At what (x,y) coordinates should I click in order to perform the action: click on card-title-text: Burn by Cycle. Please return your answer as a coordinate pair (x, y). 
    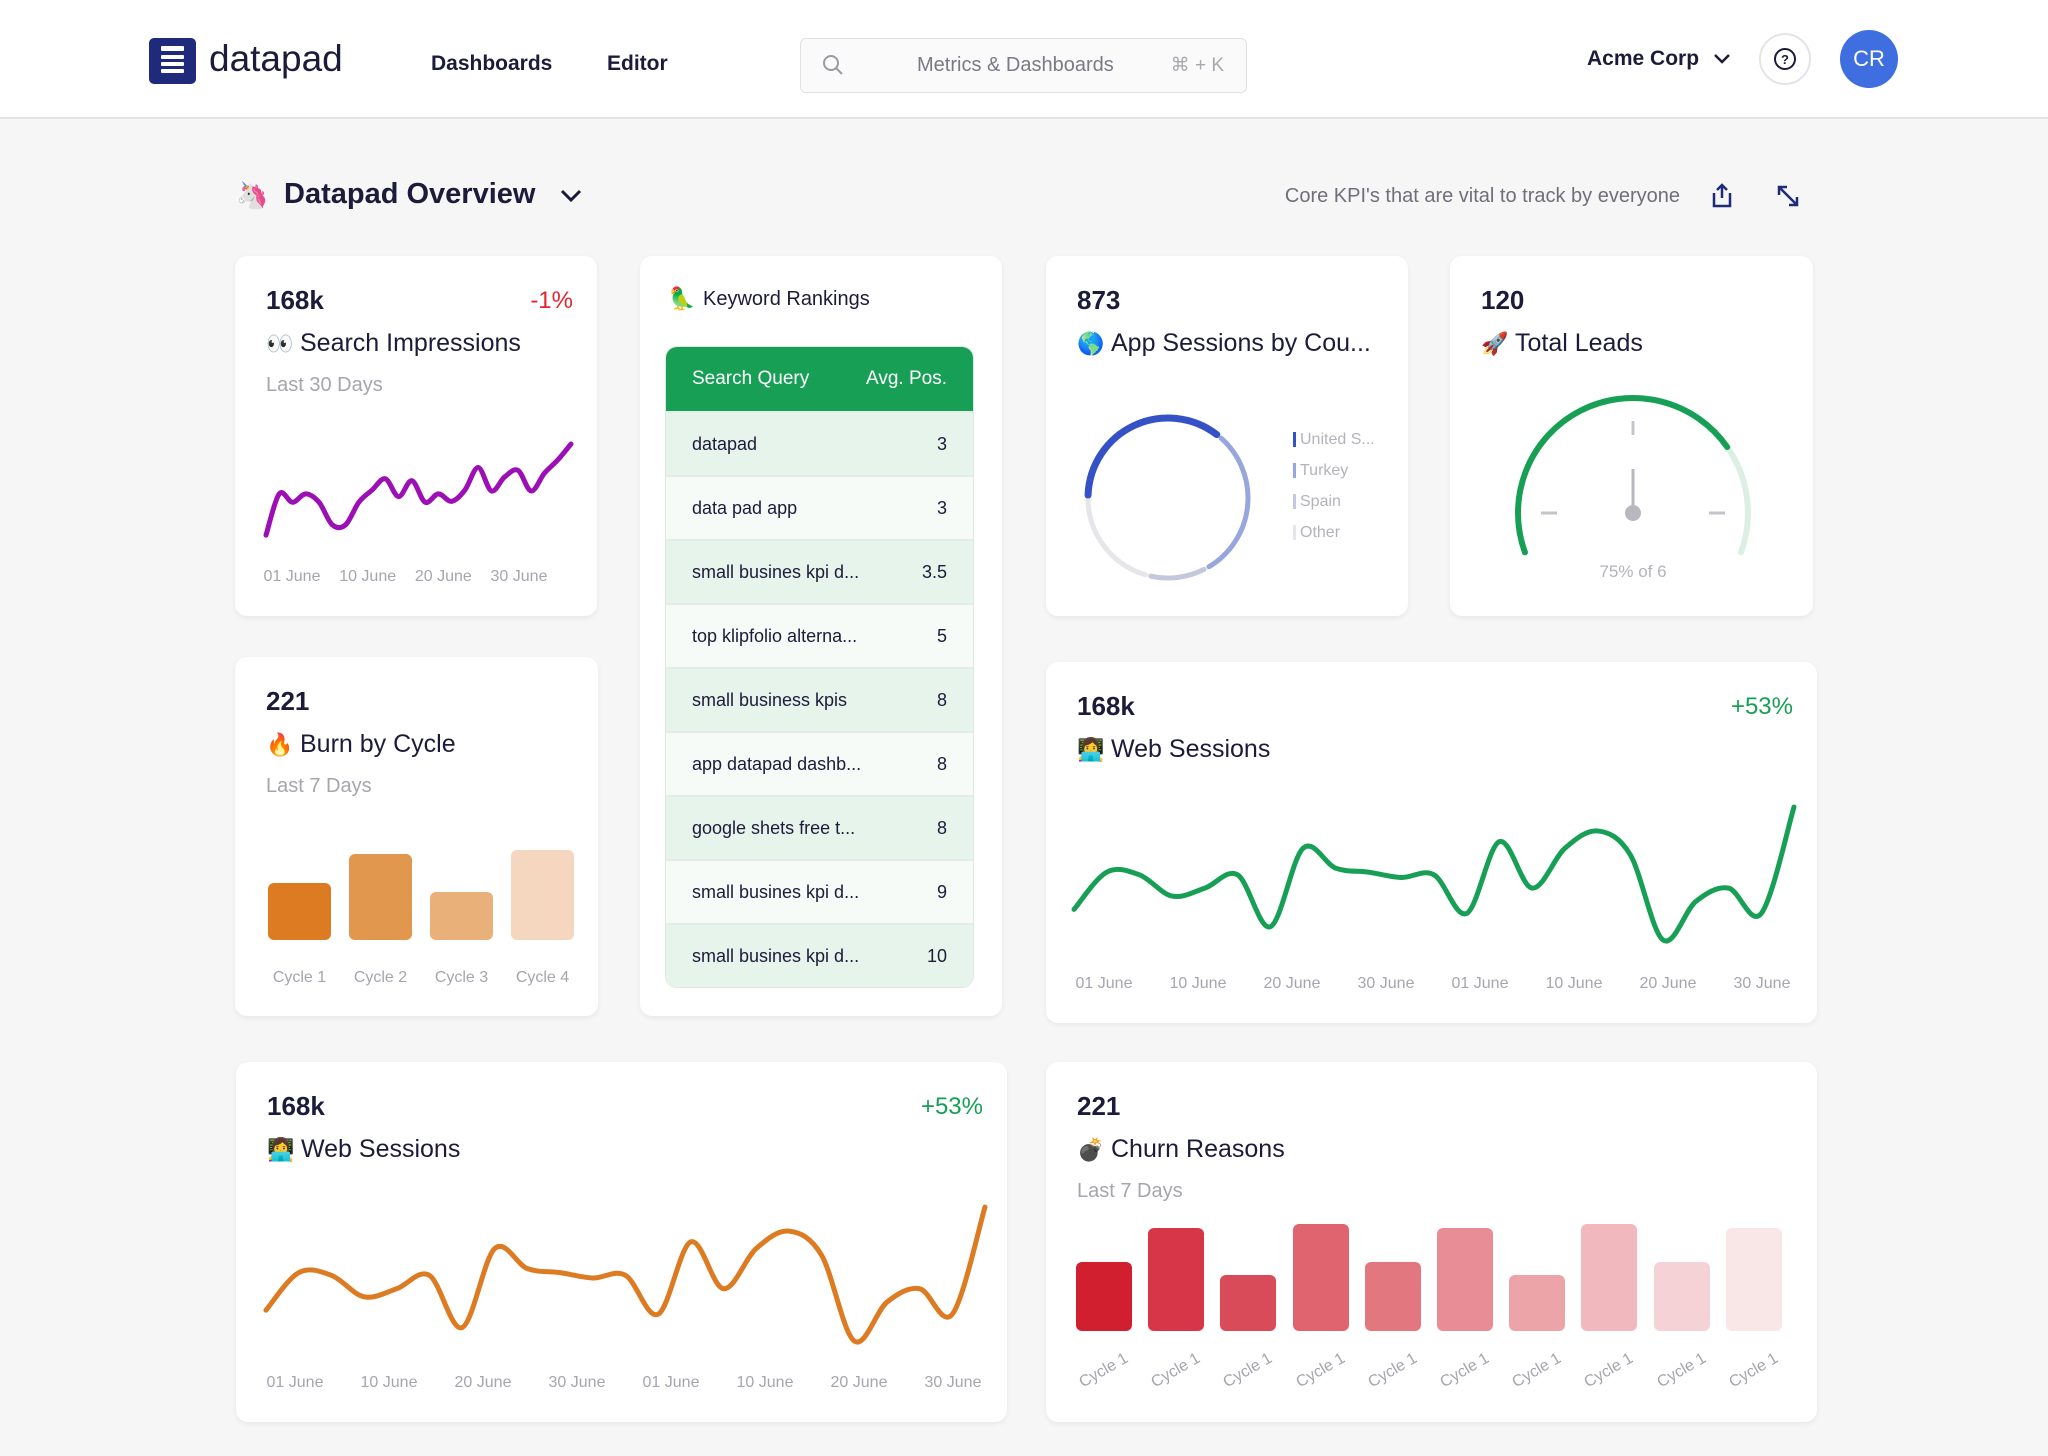
    Looking at the image, I should click on (378, 744).